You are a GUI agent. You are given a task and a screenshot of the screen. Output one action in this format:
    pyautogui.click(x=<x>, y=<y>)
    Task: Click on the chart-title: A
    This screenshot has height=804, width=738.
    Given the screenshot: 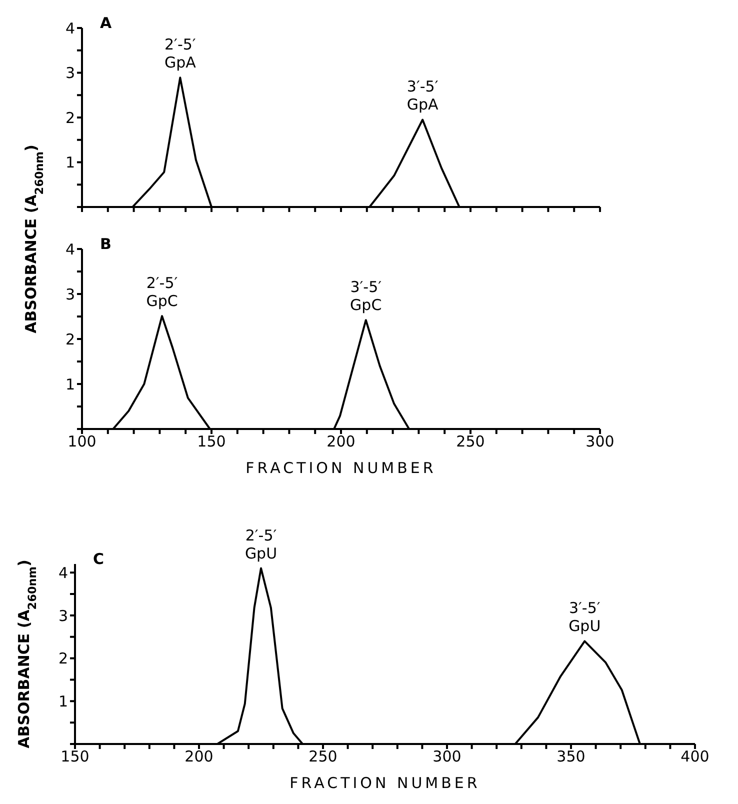 What is the action you would take?
    pyautogui.click(x=106, y=23)
    